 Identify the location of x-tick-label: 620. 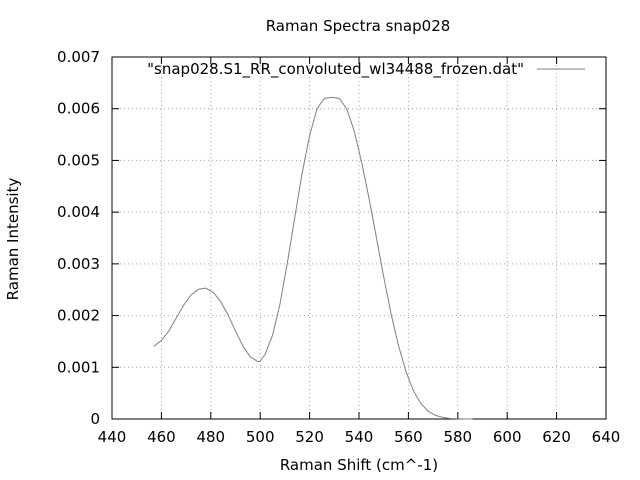
(556, 437).